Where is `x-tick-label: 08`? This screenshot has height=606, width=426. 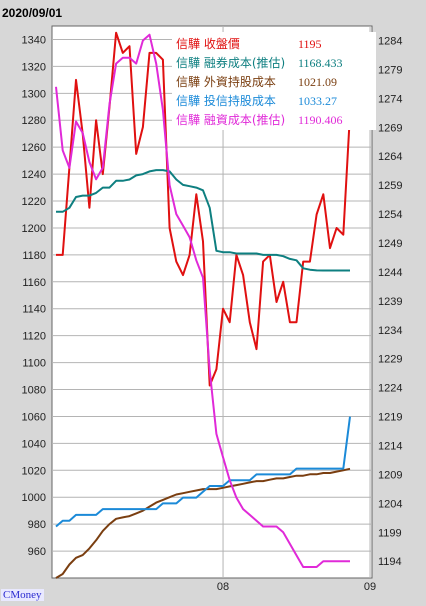 x-tick-label: 08 is located at coordinates (223, 587).